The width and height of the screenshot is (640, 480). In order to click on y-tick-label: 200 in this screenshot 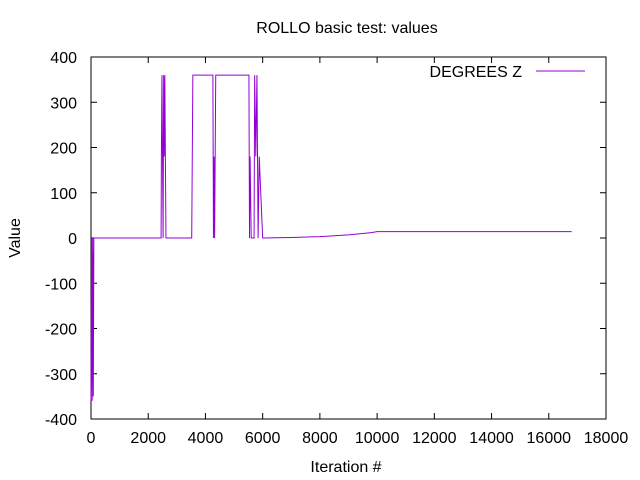, I will do `click(63, 149)`.